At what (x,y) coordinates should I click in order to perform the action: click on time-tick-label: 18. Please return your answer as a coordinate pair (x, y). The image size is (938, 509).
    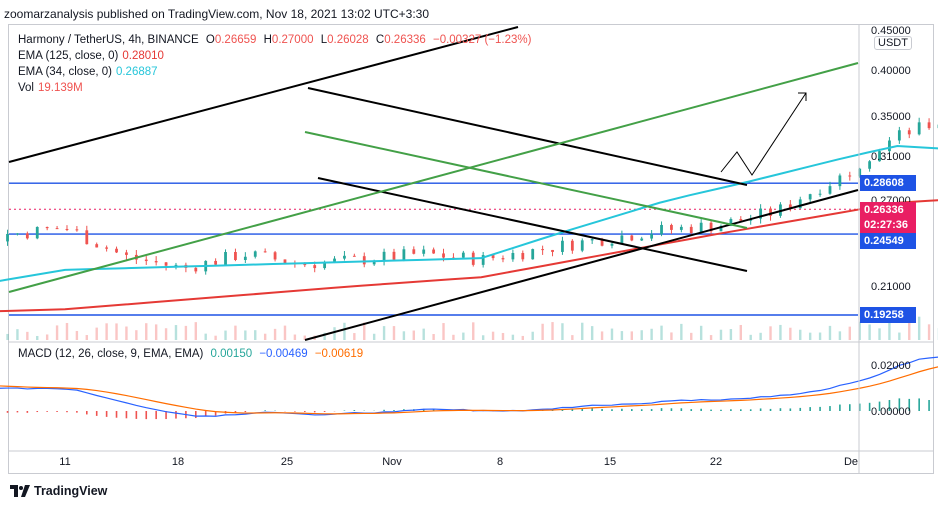
    Looking at the image, I should click on (178, 462).